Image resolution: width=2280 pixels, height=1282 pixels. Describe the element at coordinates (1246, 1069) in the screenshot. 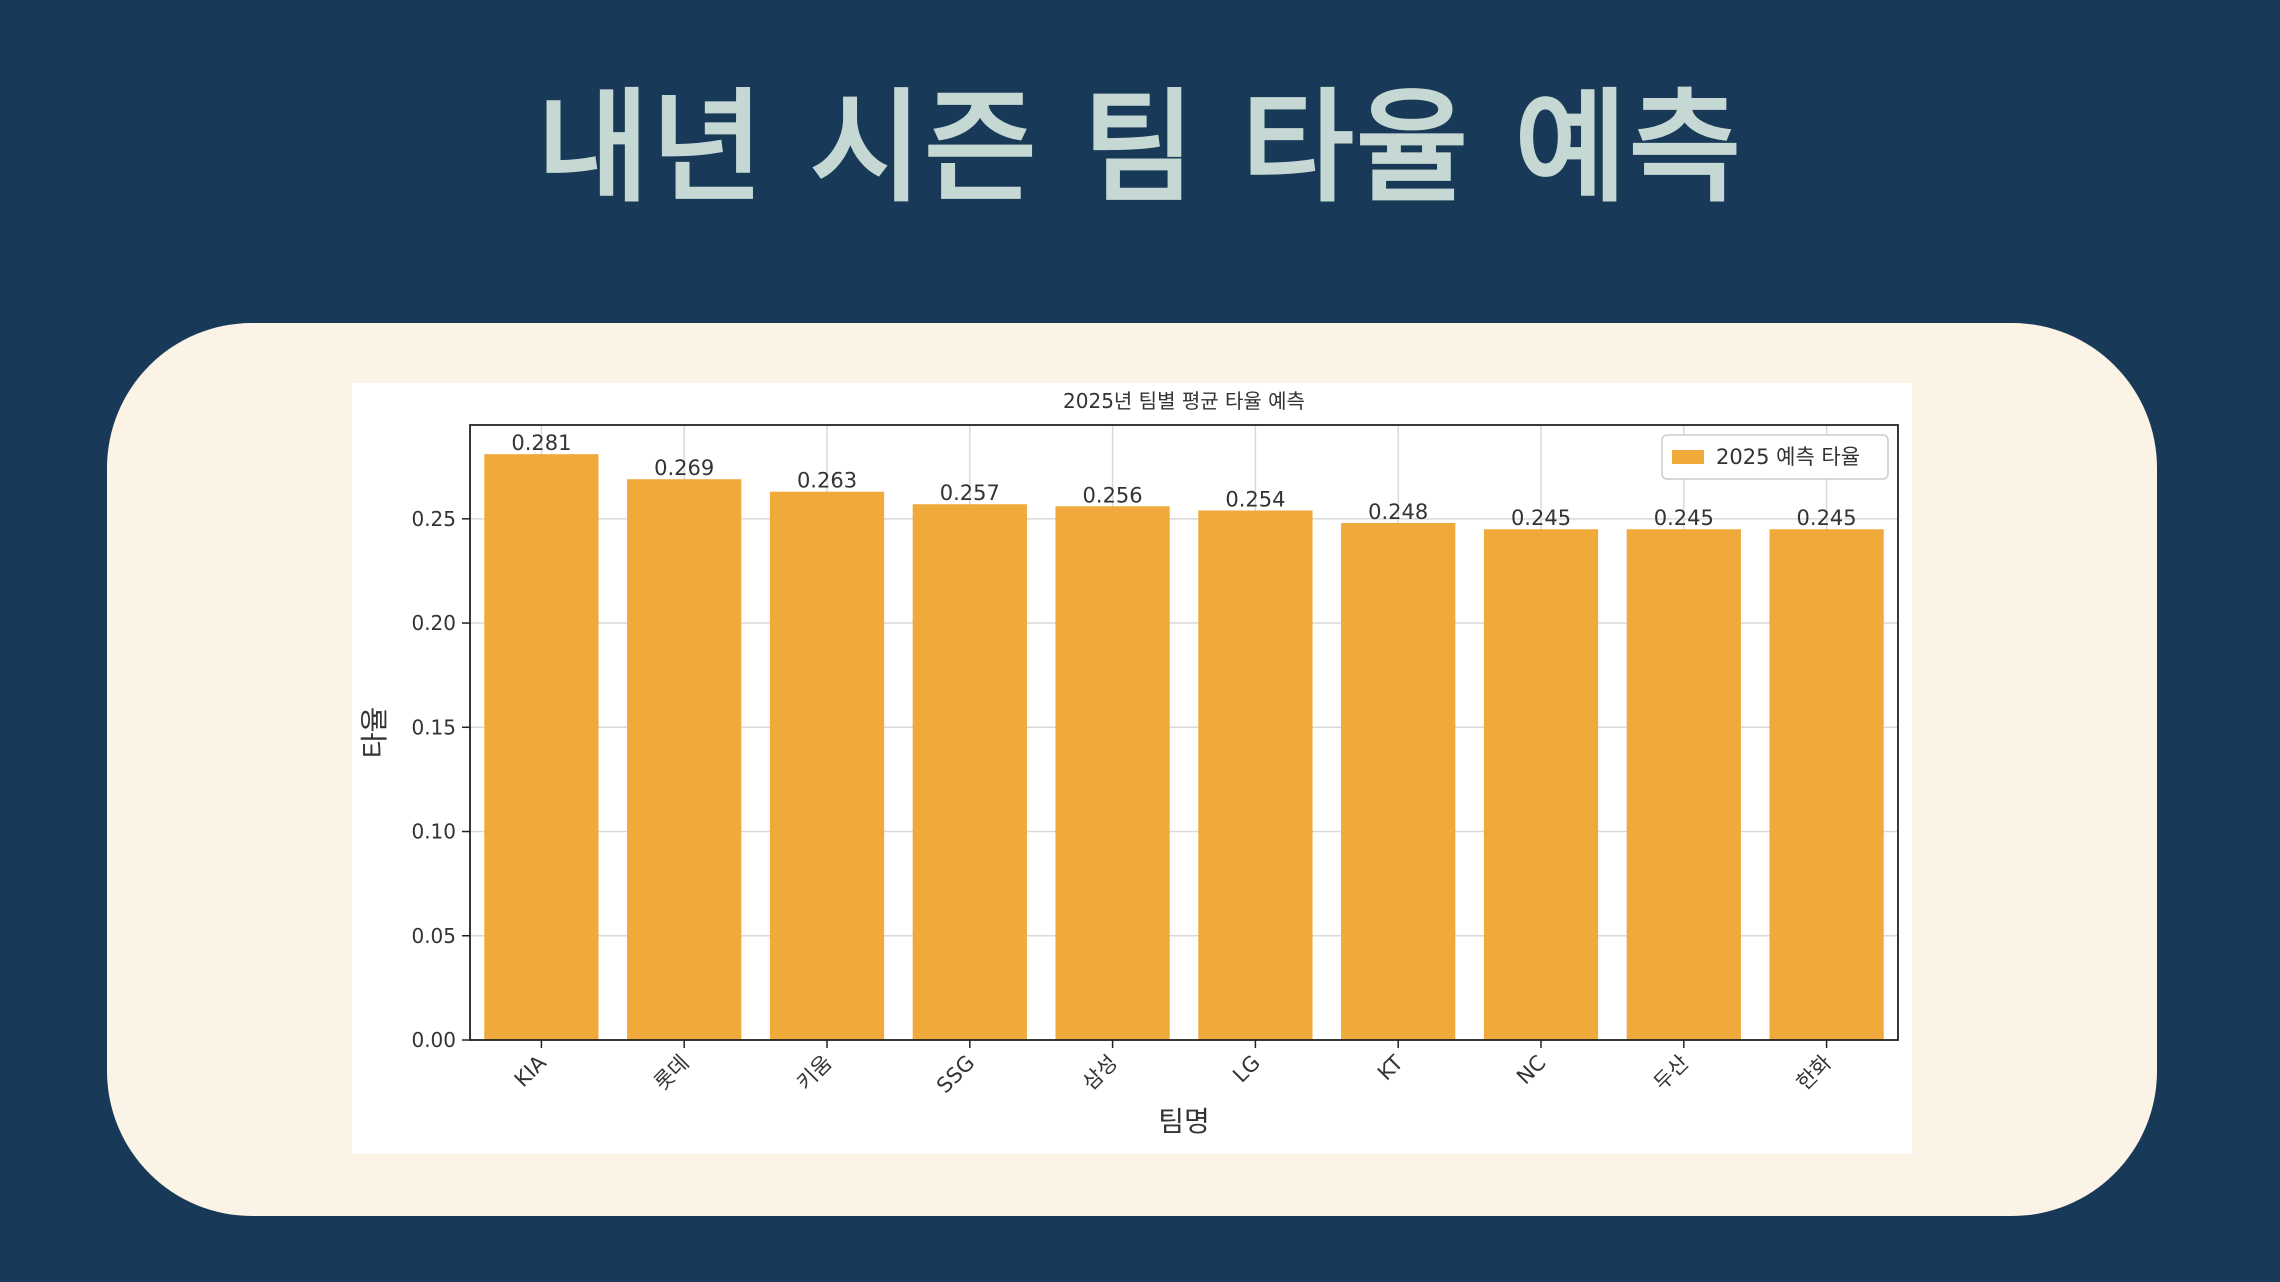

I see `x-tick-label: LG` at that location.